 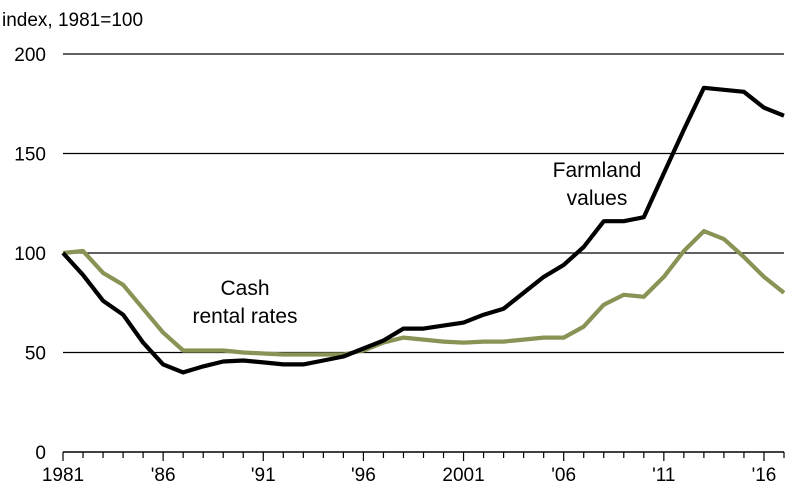 I want to click on y-tick-label: 150, so click(x=30, y=155).